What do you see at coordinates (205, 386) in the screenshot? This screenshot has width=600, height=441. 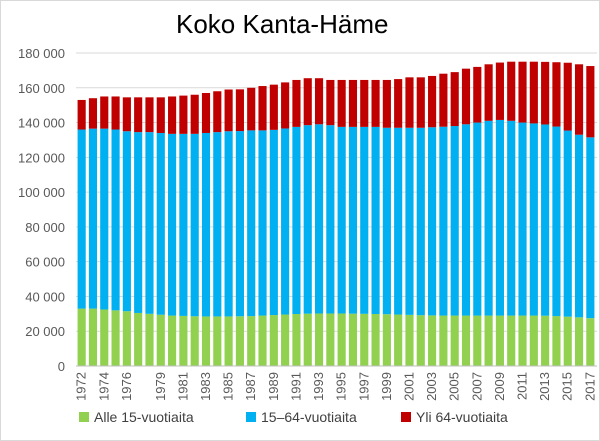 I see `x-tick-label: 1983` at bounding box center [205, 386].